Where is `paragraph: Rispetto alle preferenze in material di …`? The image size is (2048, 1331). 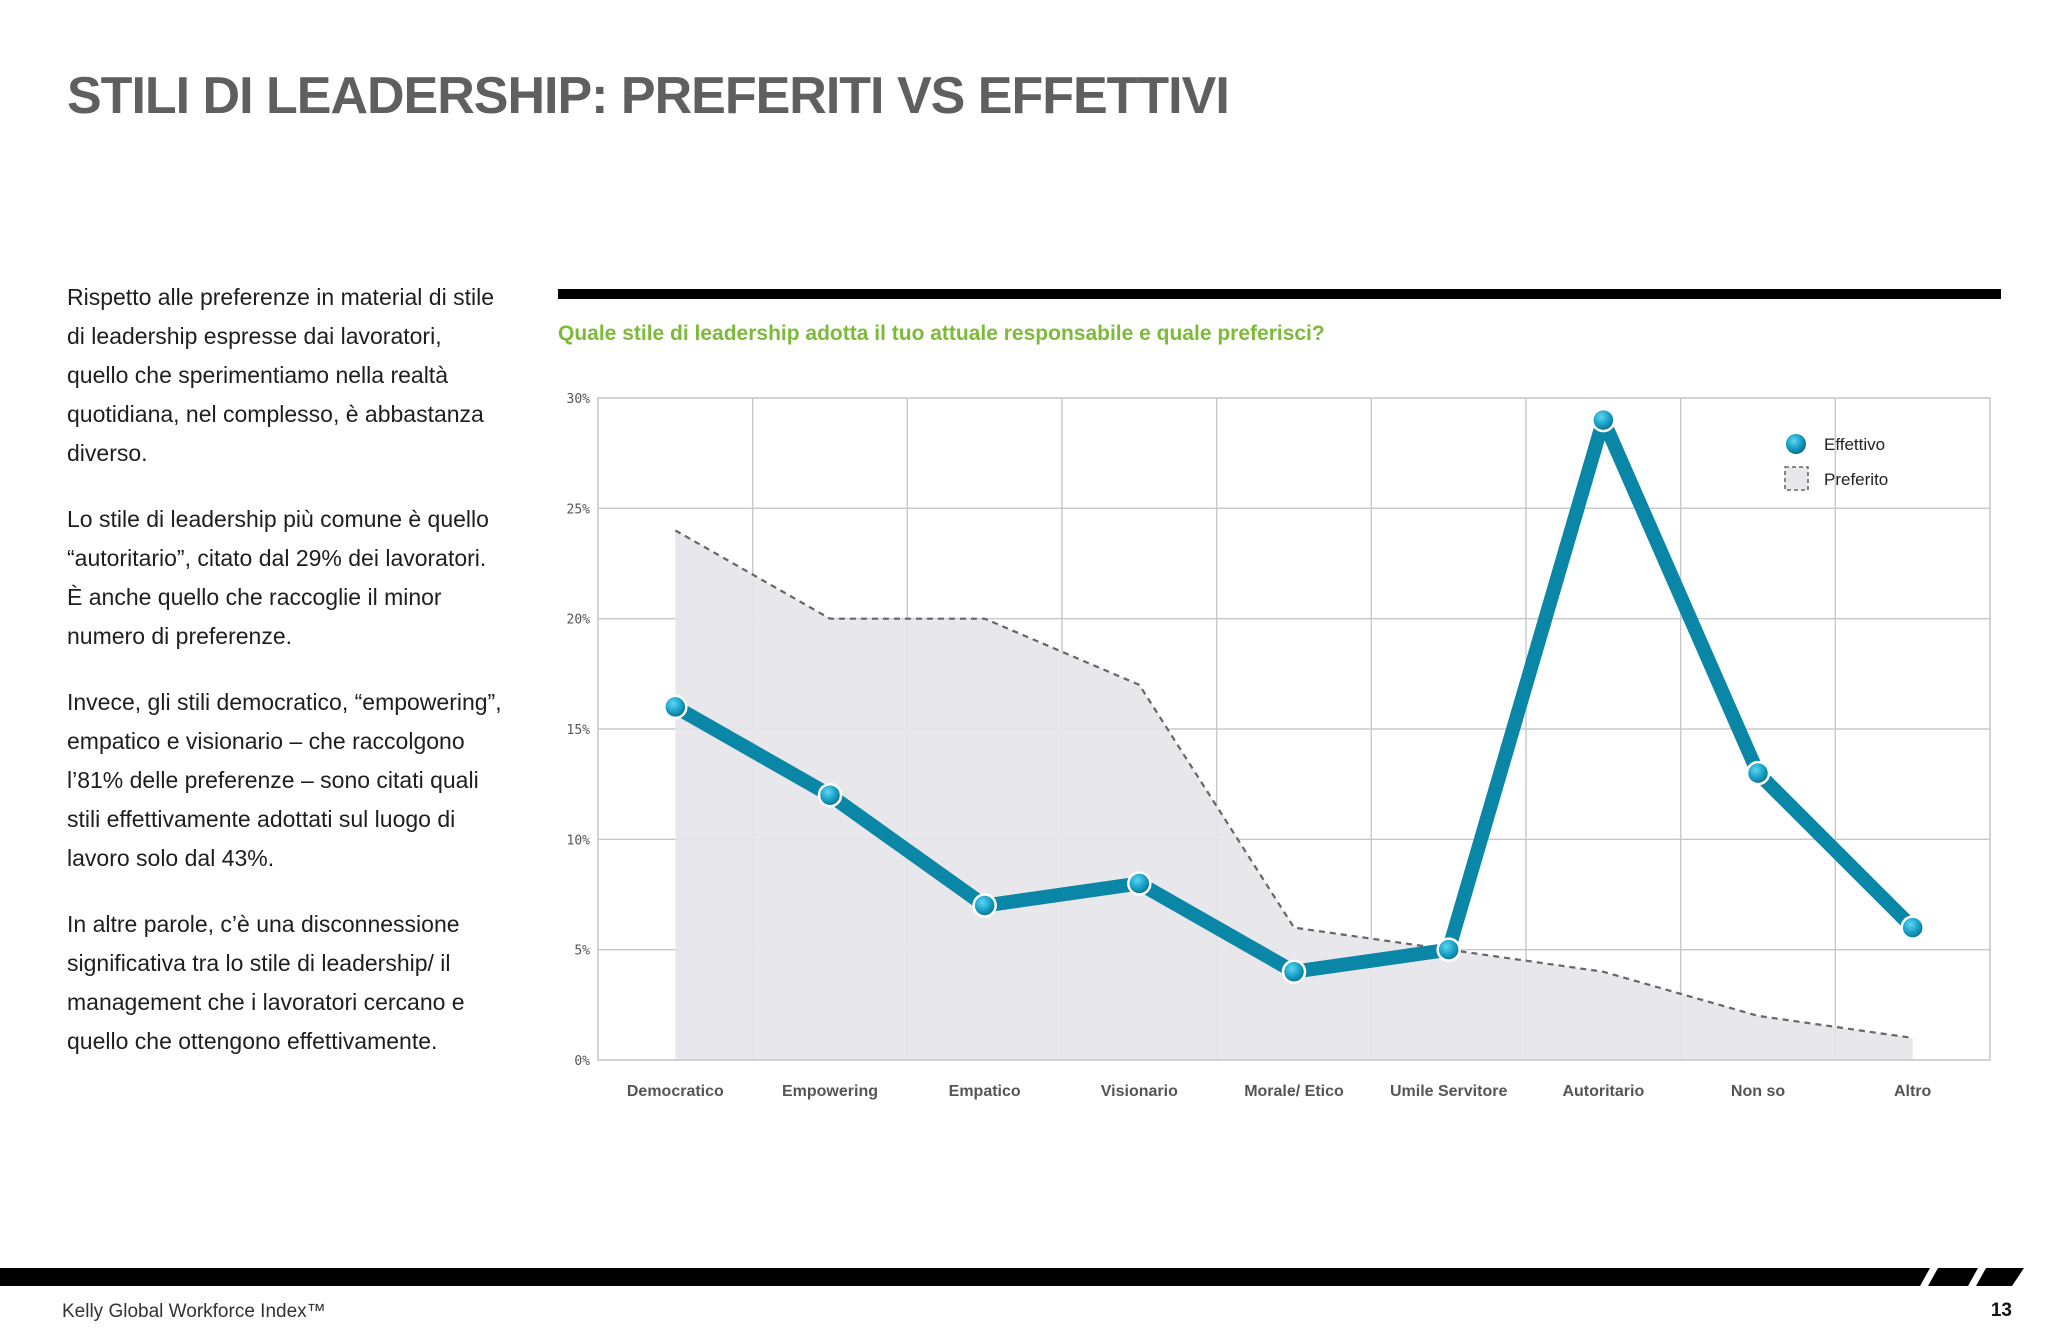 paragraph: Rispetto alle preferenze in material di … is located at coordinates (280, 375).